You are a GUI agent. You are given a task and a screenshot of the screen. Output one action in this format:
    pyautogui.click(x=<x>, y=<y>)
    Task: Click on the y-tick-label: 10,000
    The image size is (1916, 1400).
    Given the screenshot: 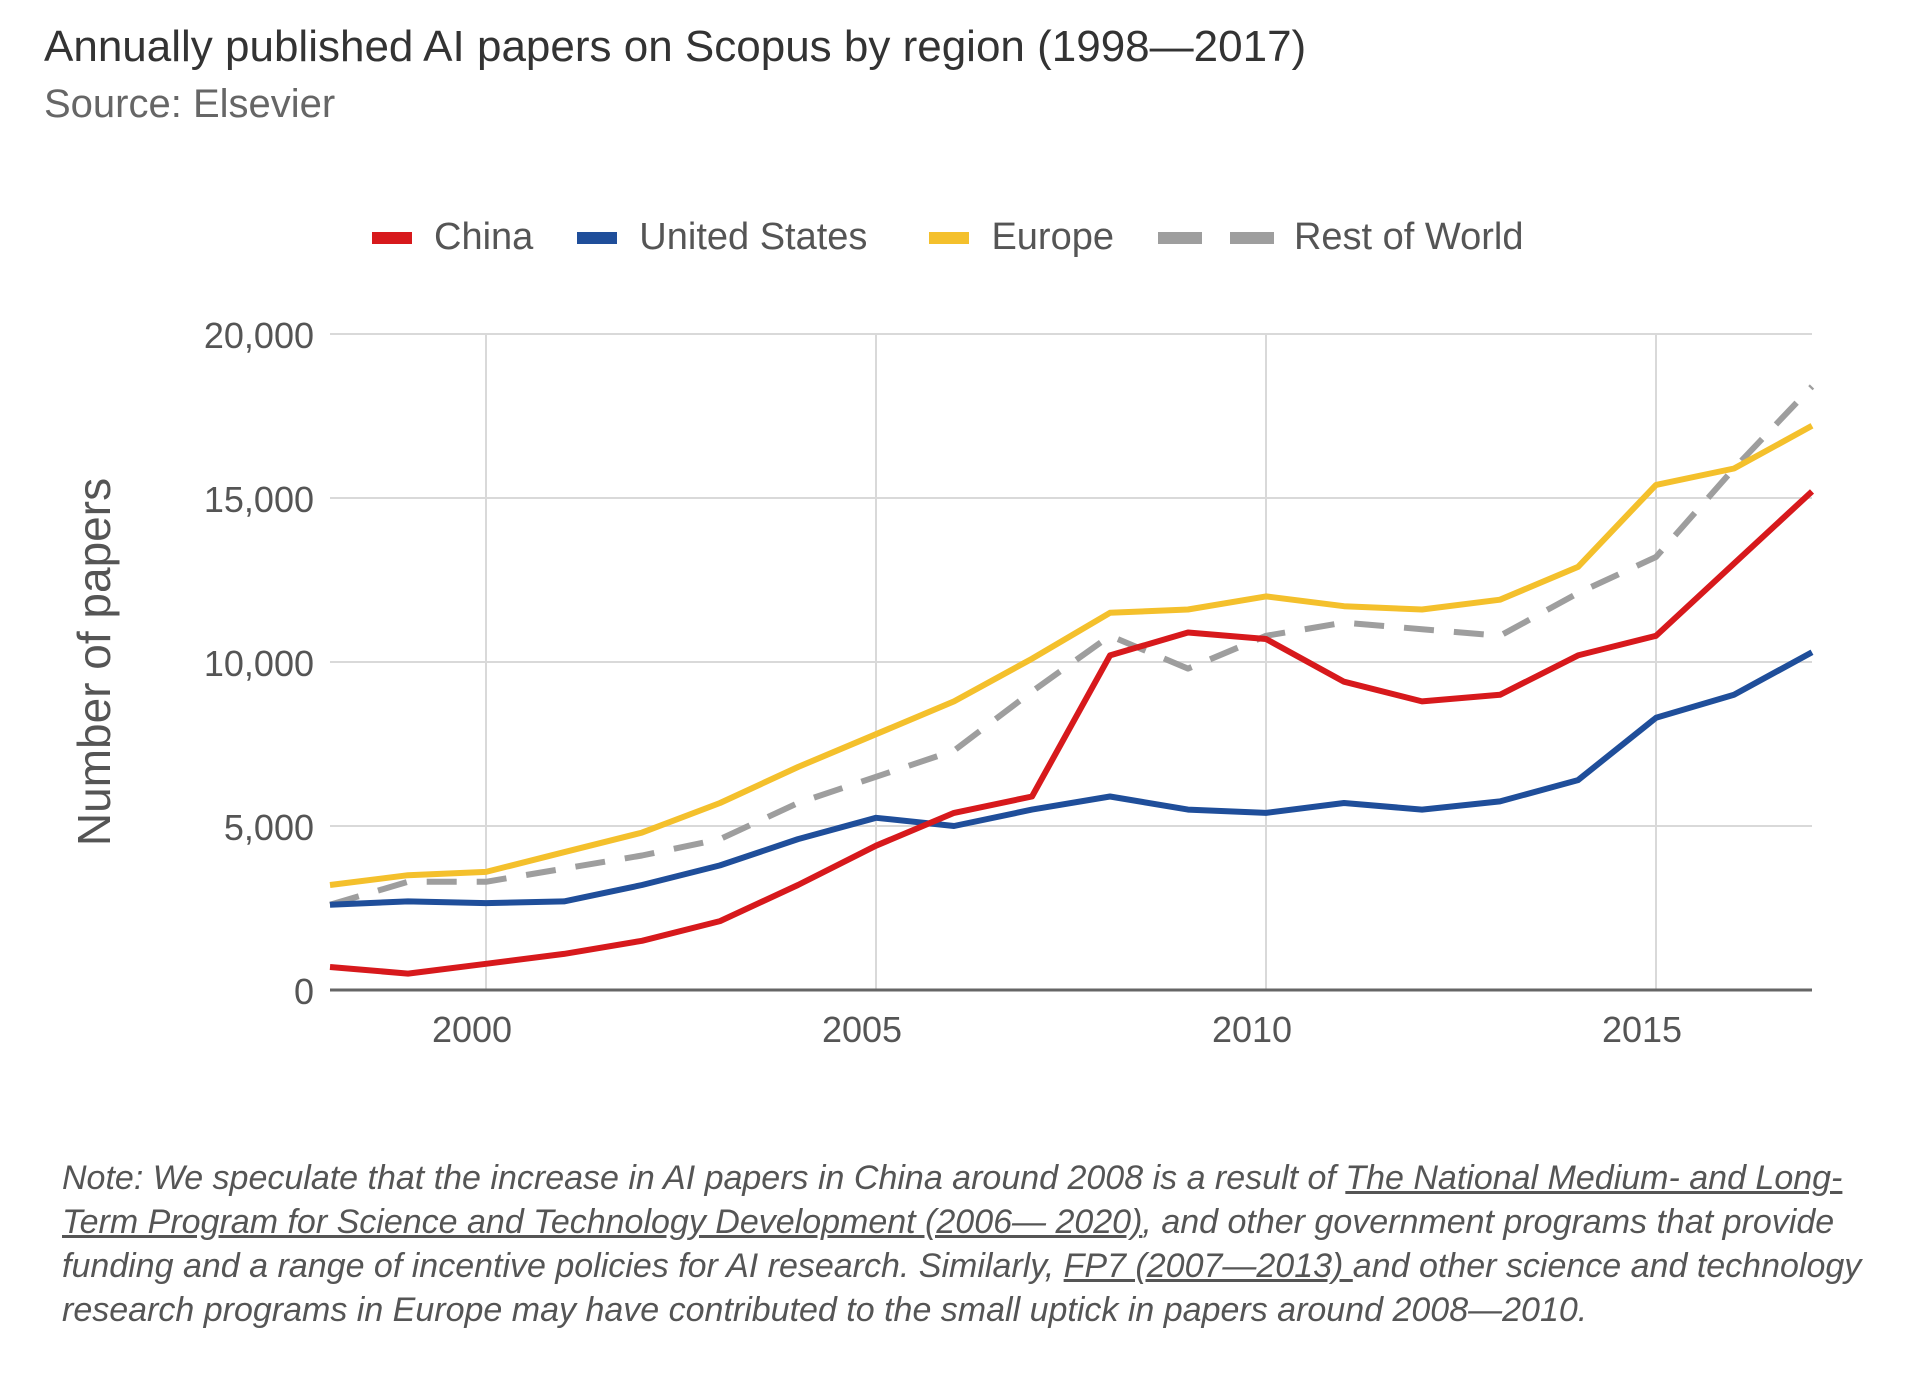 What is the action you would take?
    pyautogui.click(x=259, y=663)
    